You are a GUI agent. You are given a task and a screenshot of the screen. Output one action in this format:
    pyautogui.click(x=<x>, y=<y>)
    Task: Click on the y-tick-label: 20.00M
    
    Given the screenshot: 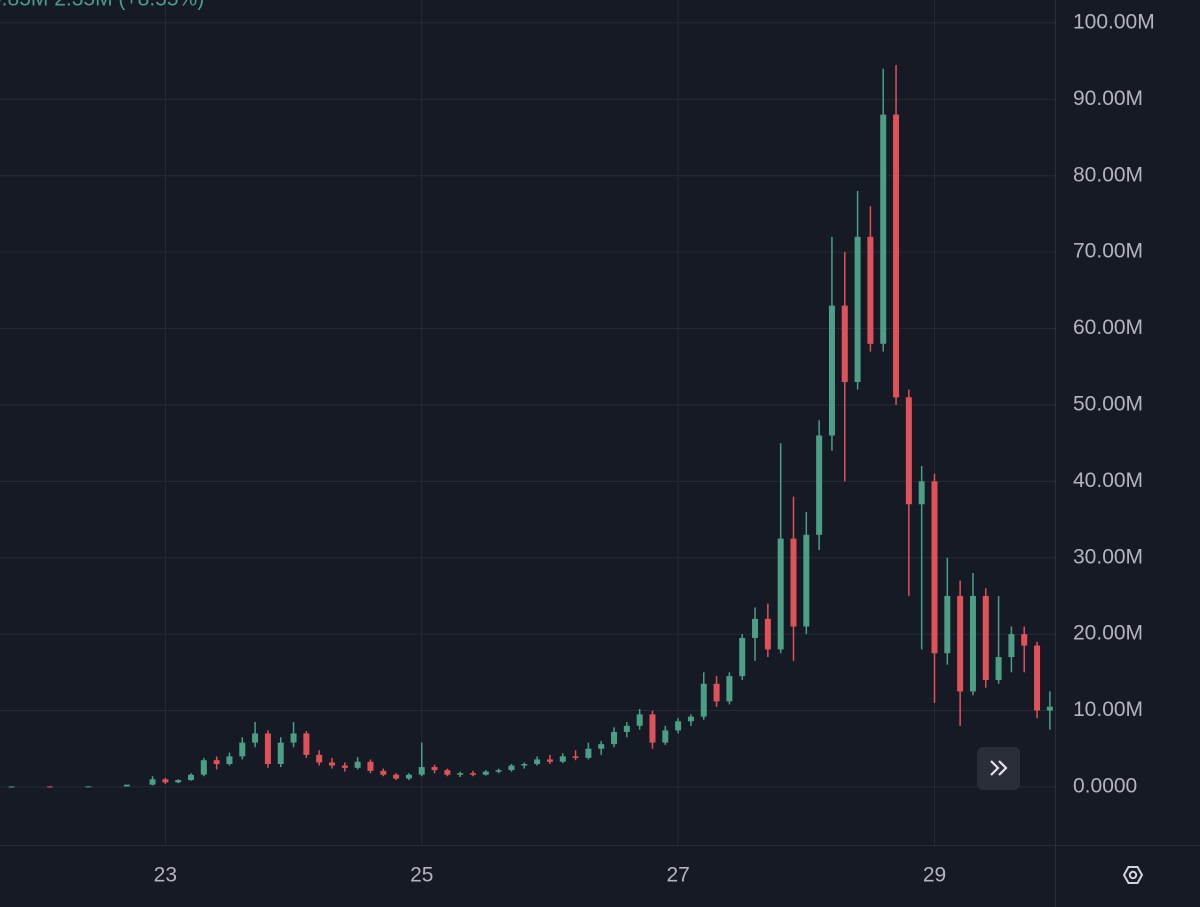 What is the action you would take?
    pyautogui.click(x=1108, y=633)
    